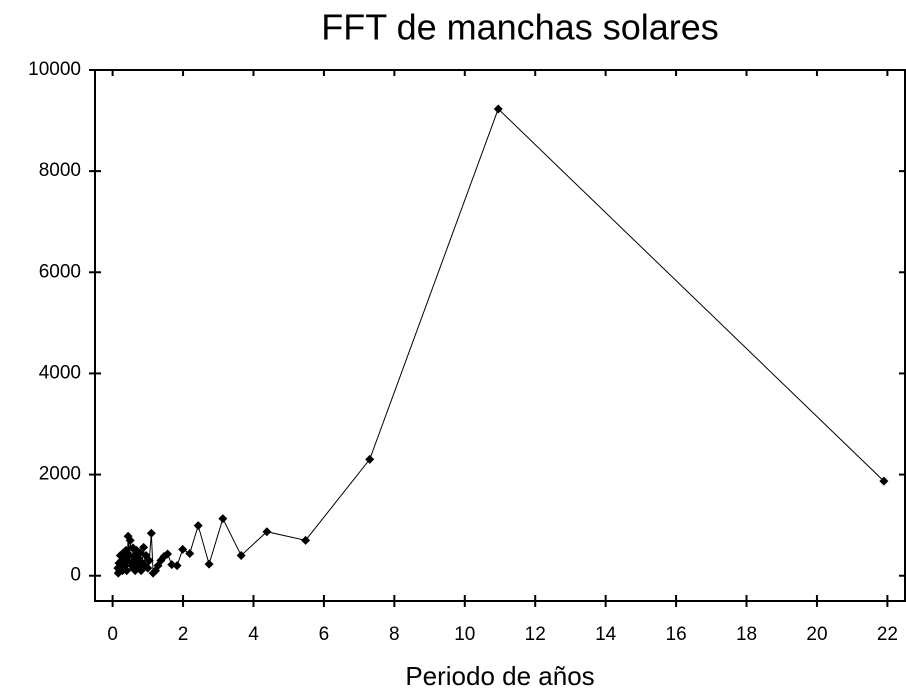 The height and width of the screenshot is (696, 906). I want to click on x-tick-label: 22, so click(887, 634).